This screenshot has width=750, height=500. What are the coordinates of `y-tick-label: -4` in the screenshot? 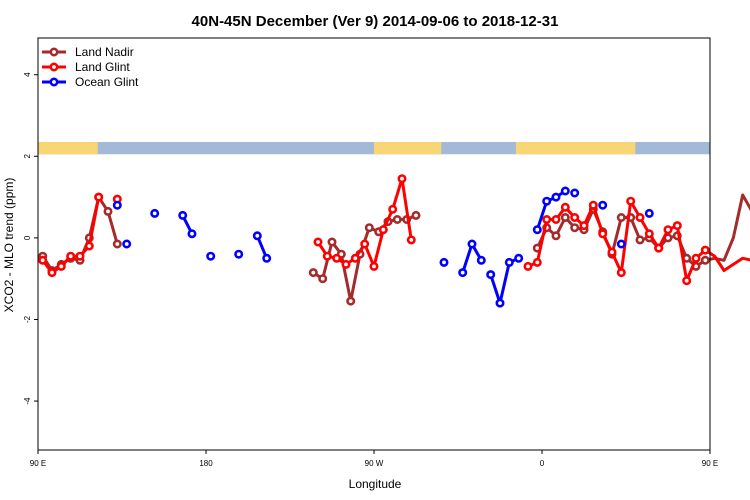 It's located at (27, 401).